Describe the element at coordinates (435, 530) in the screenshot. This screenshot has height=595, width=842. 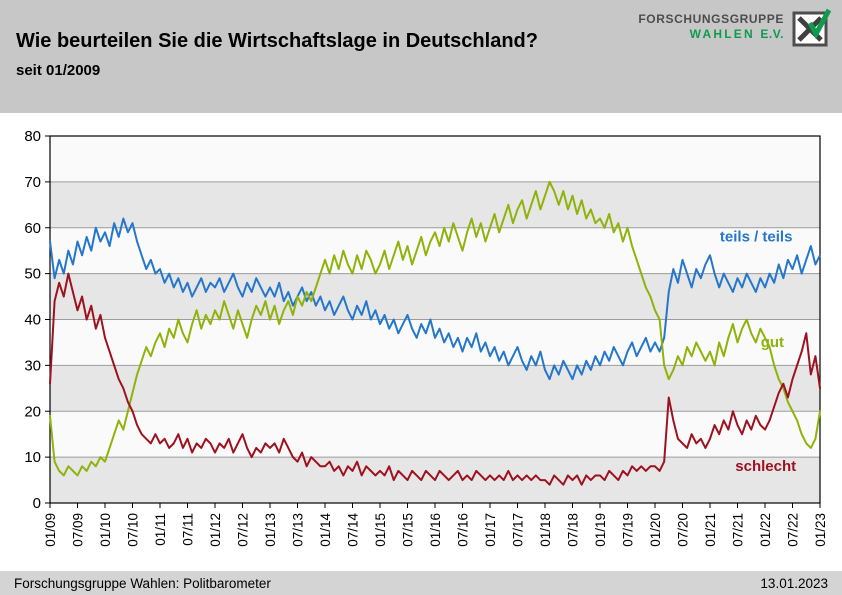
I see `x-axis-label: 01/16` at that location.